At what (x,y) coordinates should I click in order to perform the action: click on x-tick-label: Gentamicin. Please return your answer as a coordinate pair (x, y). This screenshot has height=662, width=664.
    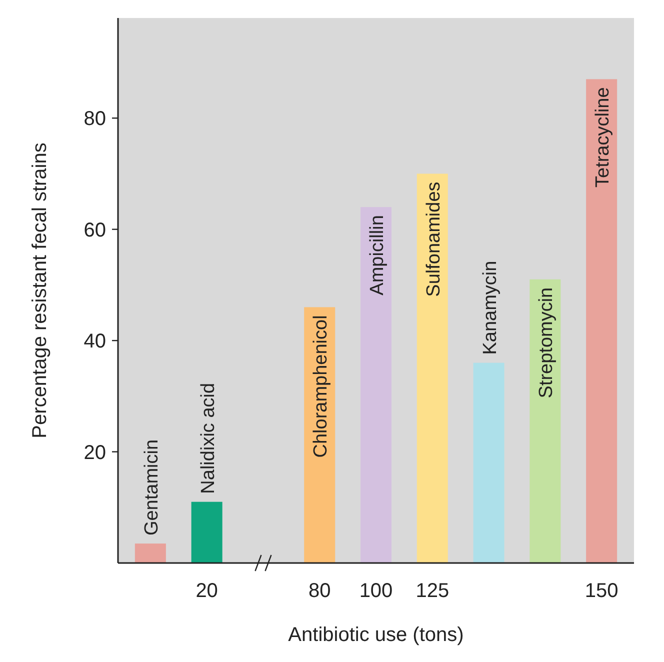
    Looking at the image, I should click on (151, 487).